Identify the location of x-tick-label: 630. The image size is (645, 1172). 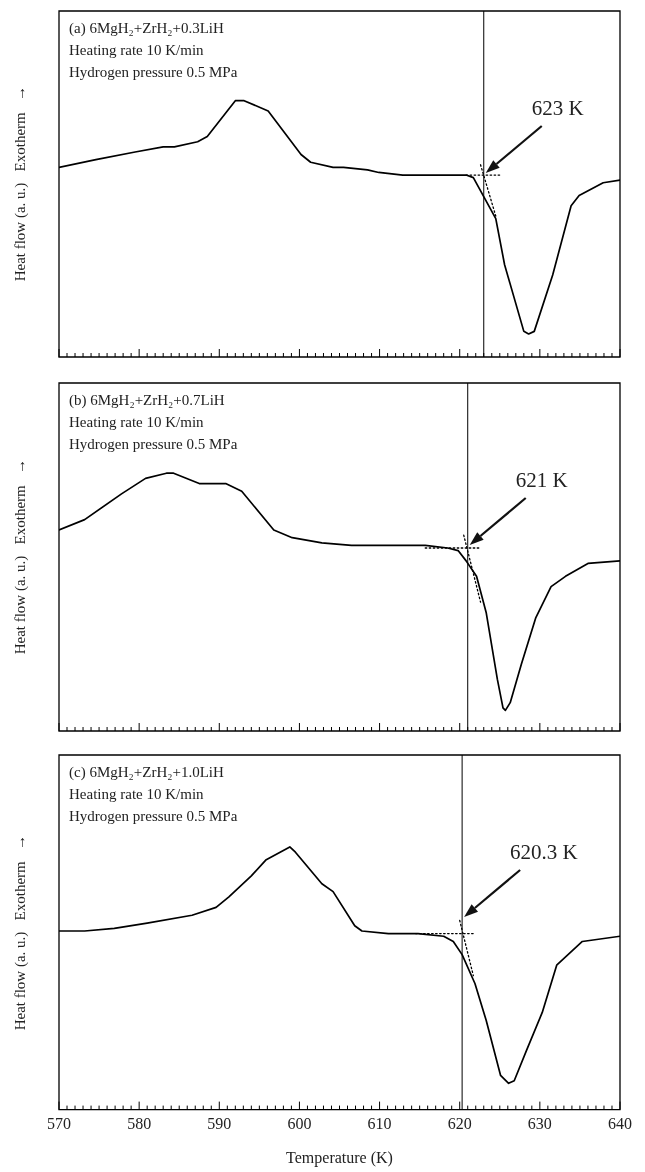
(539, 1124).